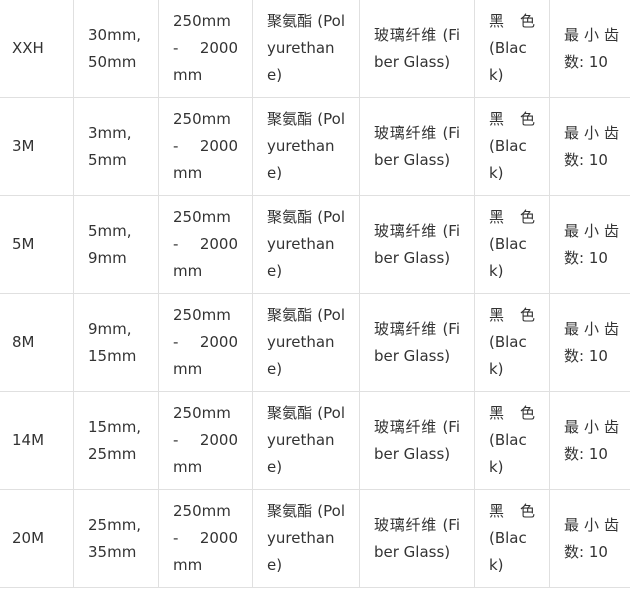 Image resolution: width=630 pixels, height=589 pixels. I want to click on cell-type: 5M, so click(37, 244).